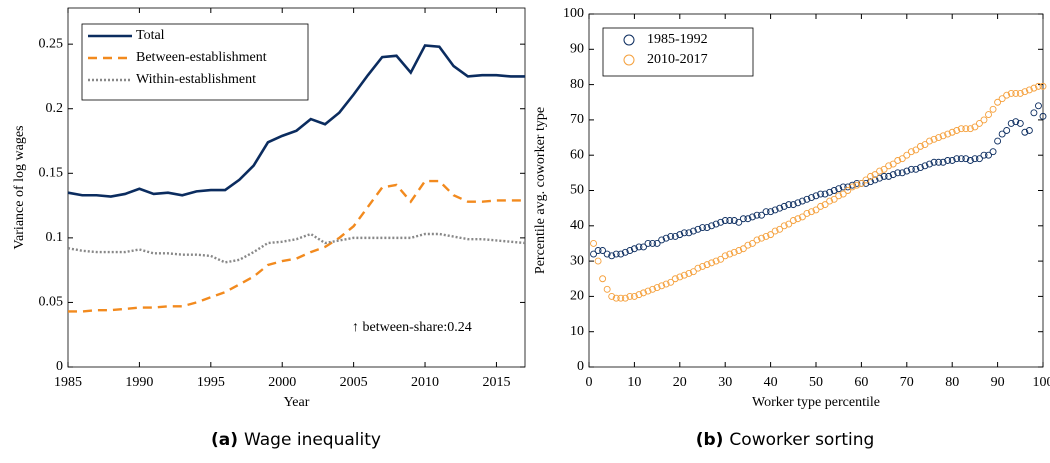 The height and width of the screenshot is (463, 1050). Describe the element at coordinates (51, 302) in the screenshot. I see `y-tick-label: 0.05` at that location.